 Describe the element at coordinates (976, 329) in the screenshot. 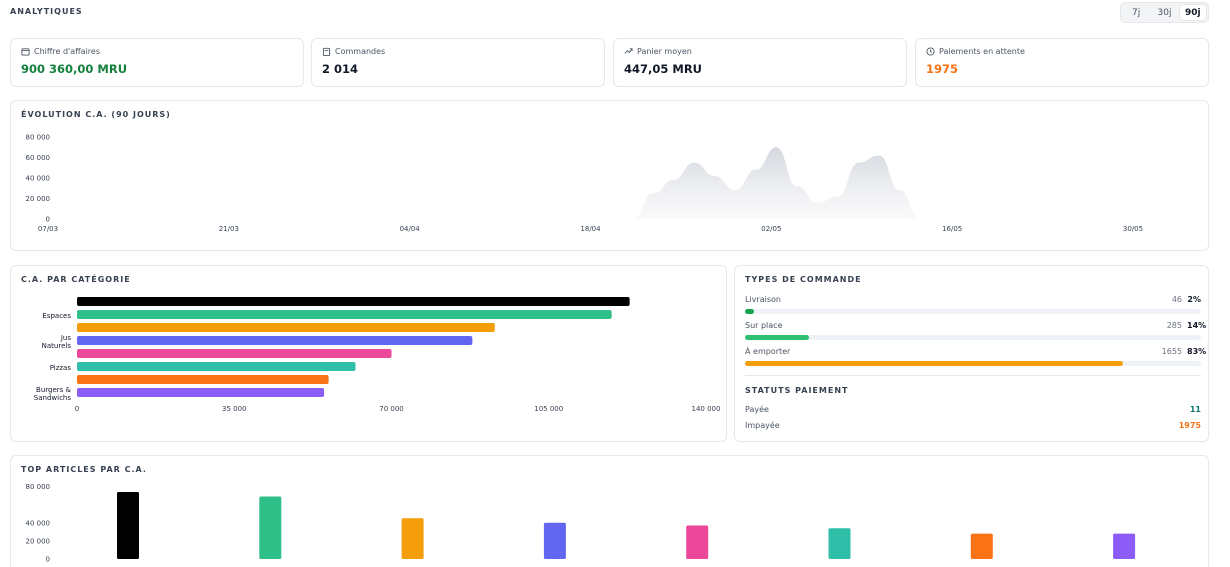

I see `order-type-sur-place: Sur place 285 14%` at that location.